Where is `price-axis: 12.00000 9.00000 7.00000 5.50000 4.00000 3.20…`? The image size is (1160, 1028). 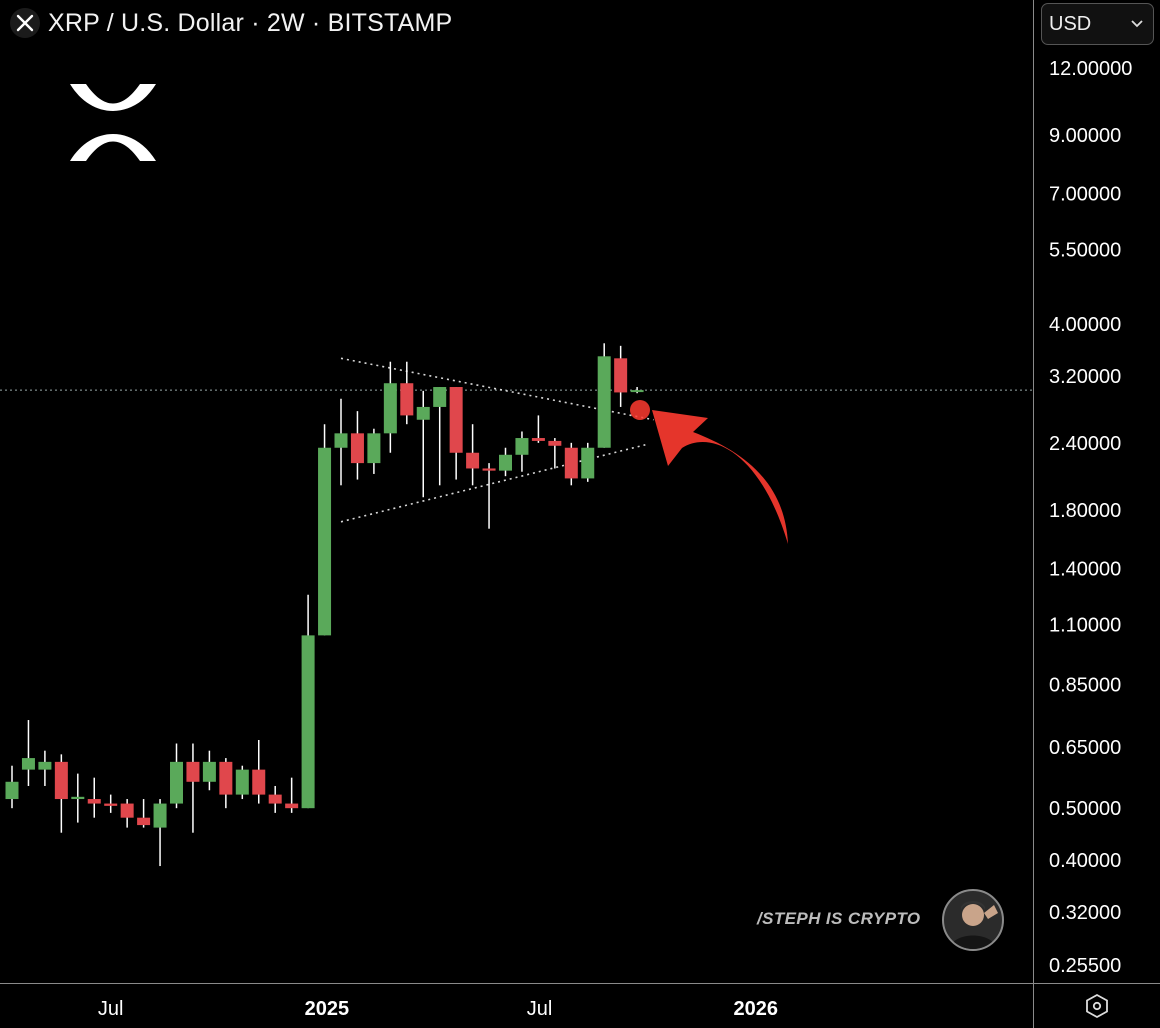
price-axis: 12.00000 9.00000 7.00000 5.50000 4.00000 3.20… is located at coordinates (1090, 517).